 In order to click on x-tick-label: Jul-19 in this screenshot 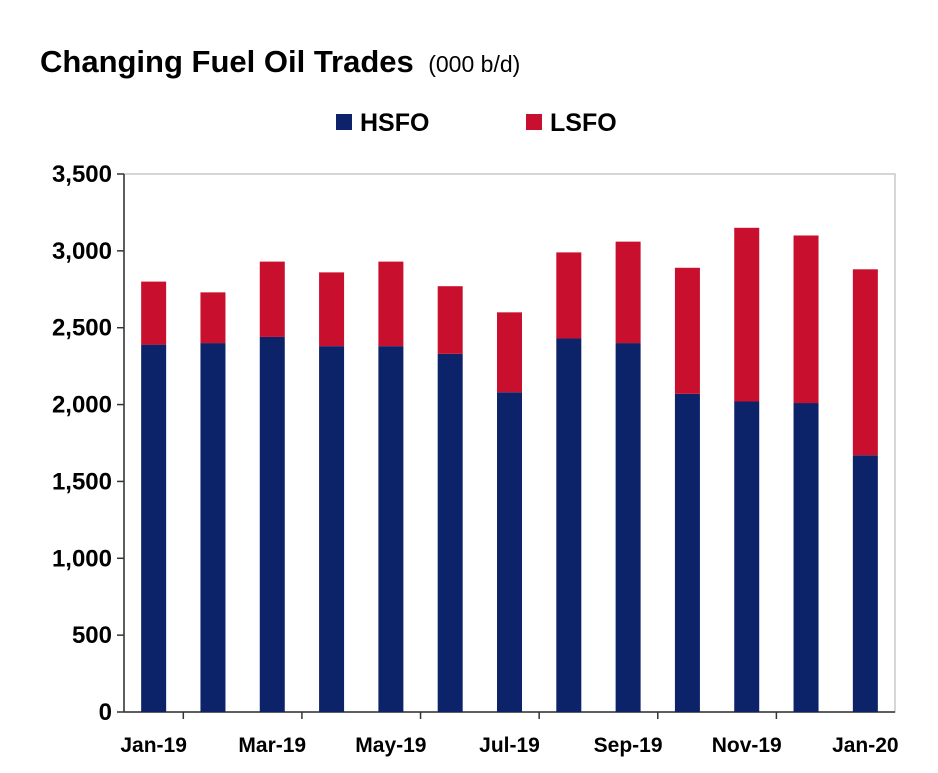, I will do `click(509, 745)`.